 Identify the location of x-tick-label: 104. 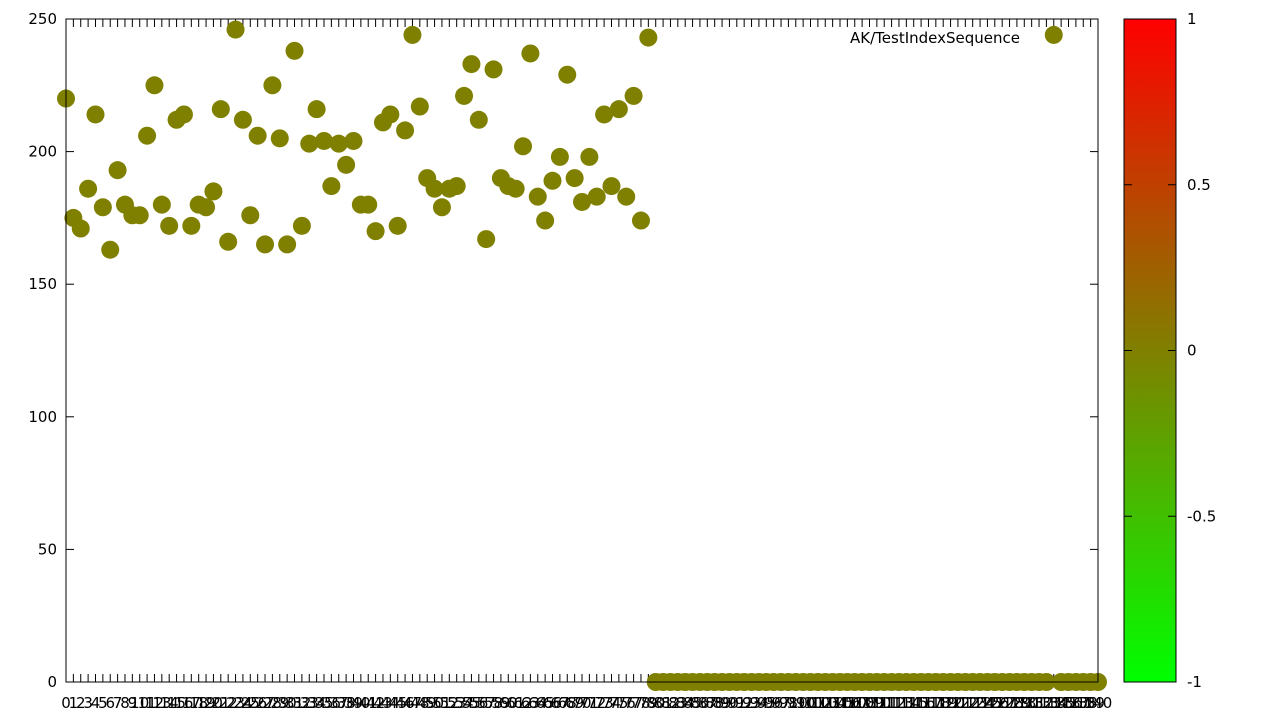
(832, 703).